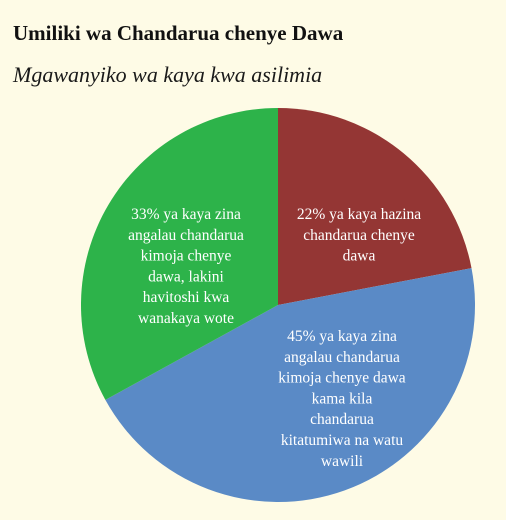  I want to click on slice-label-line: kama kila, so click(342, 398).